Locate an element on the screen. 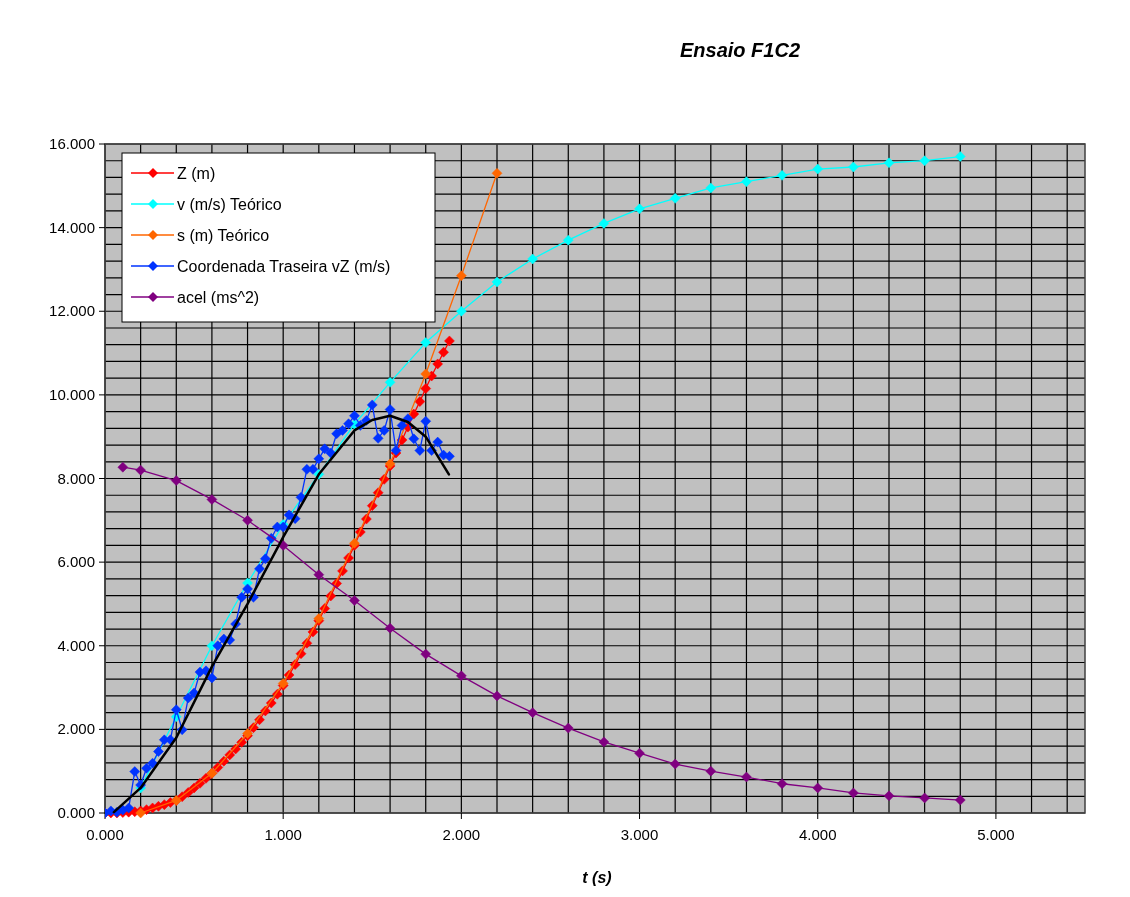 The width and height of the screenshot is (1130, 897). x-tick-label: 4.000 is located at coordinates (817, 834).